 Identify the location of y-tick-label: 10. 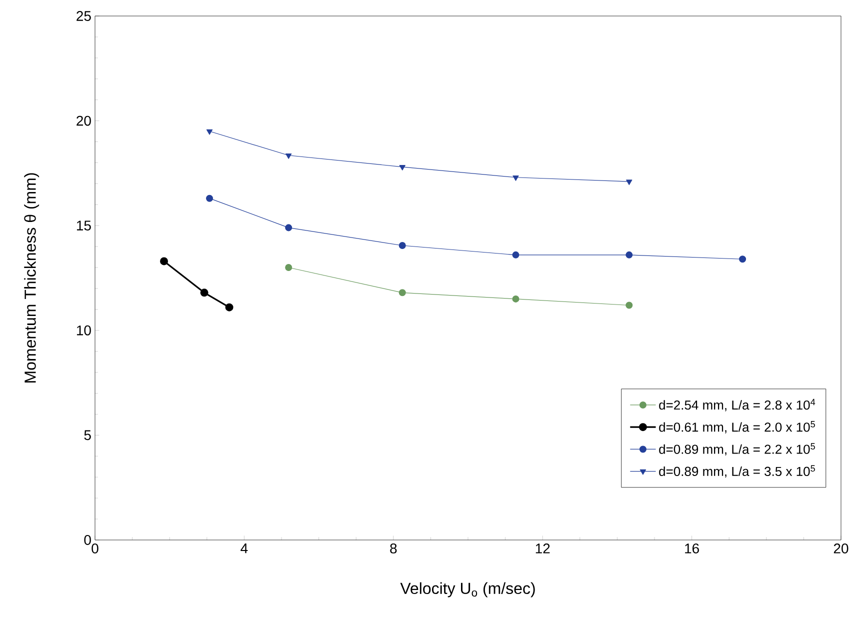
(83, 330).